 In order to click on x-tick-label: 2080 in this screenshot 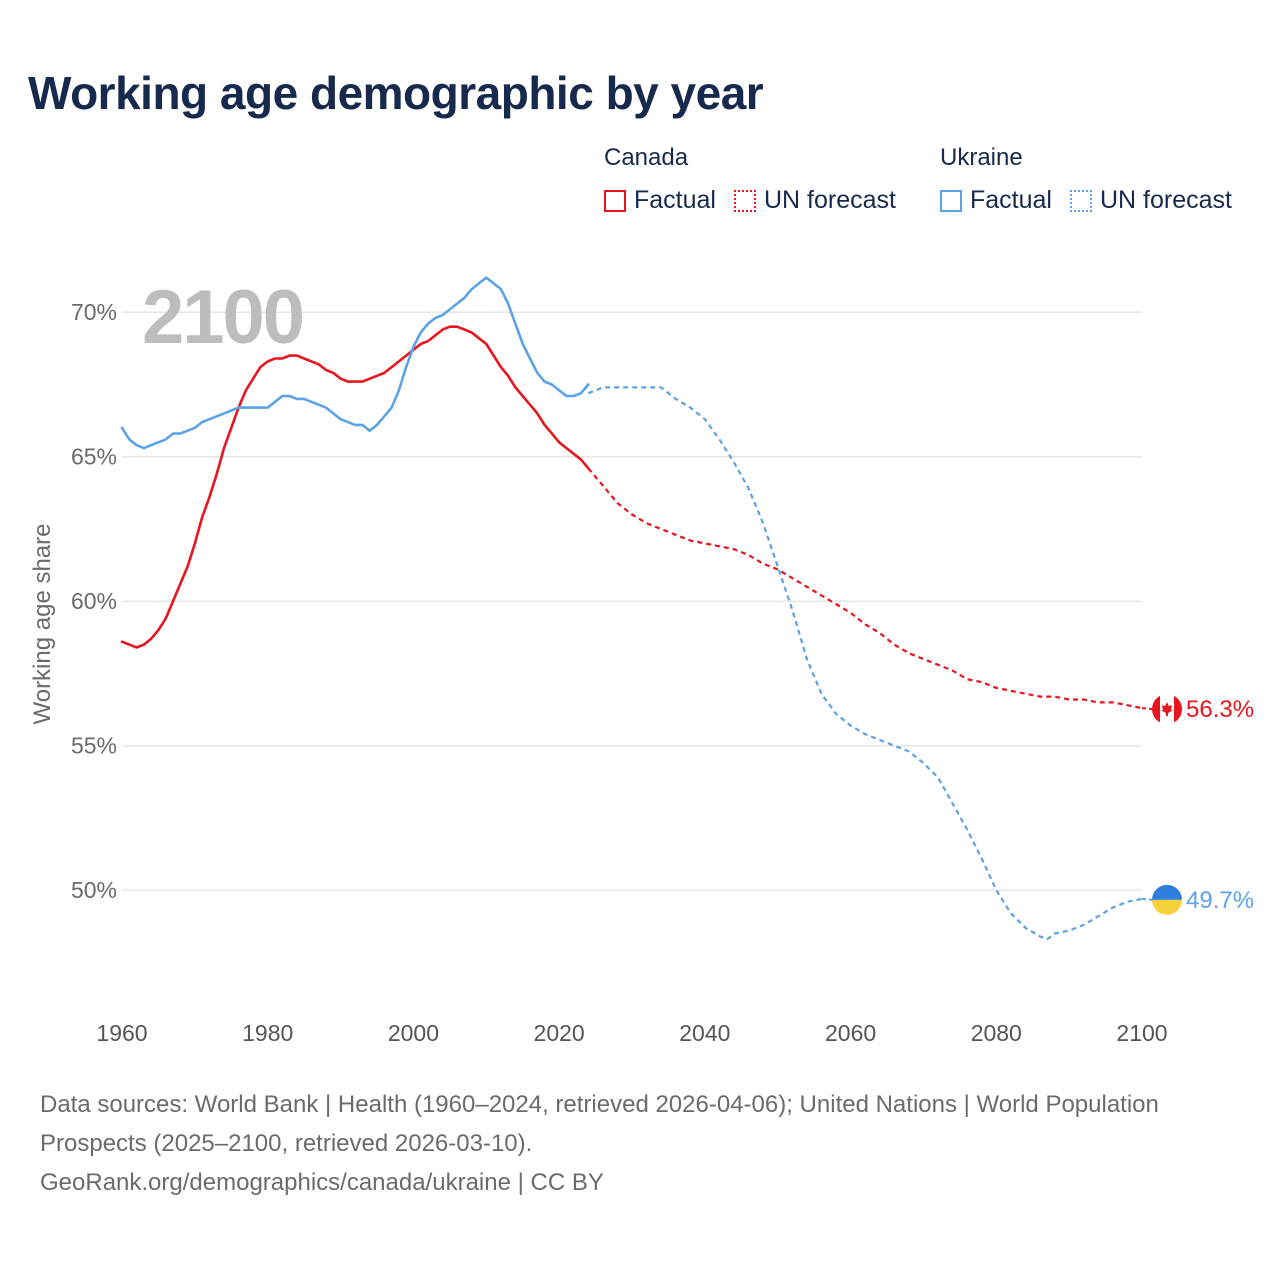, I will do `click(996, 1033)`.